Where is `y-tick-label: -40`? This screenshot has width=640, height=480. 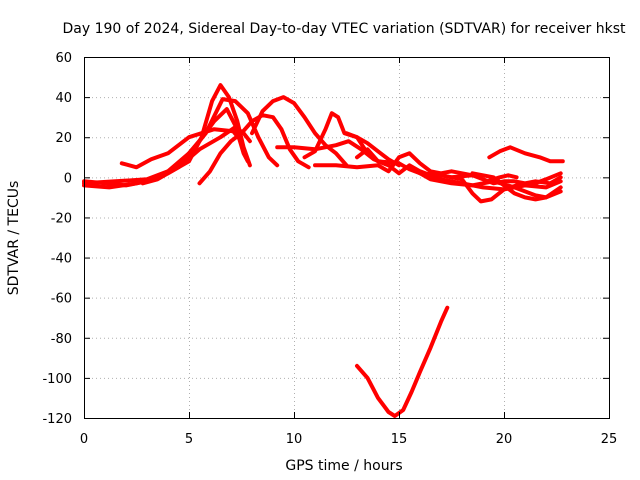 y-tick-label: -40 is located at coordinates (61, 259).